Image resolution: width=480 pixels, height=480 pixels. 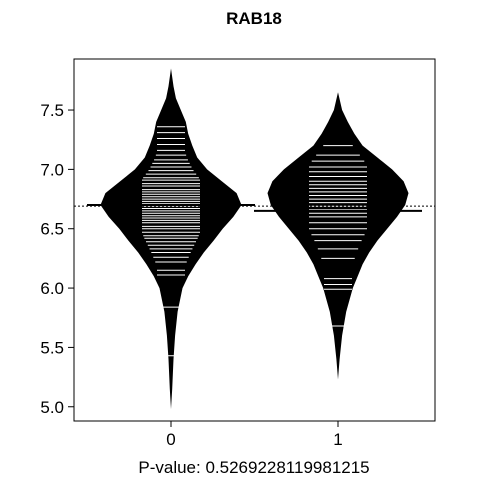 I want to click on chart-title: RAB18, so click(x=254, y=18).